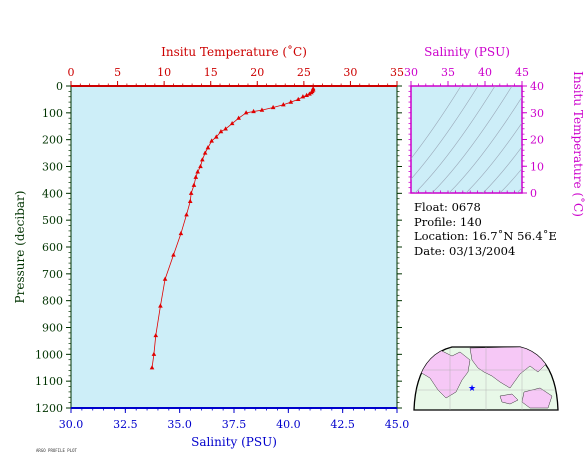 The height and width of the screenshot is (468, 587). What do you see at coordinates (447, 207) in the screenshot?
I see `float-id: Float: 0678` at bounding box center [447, 207].